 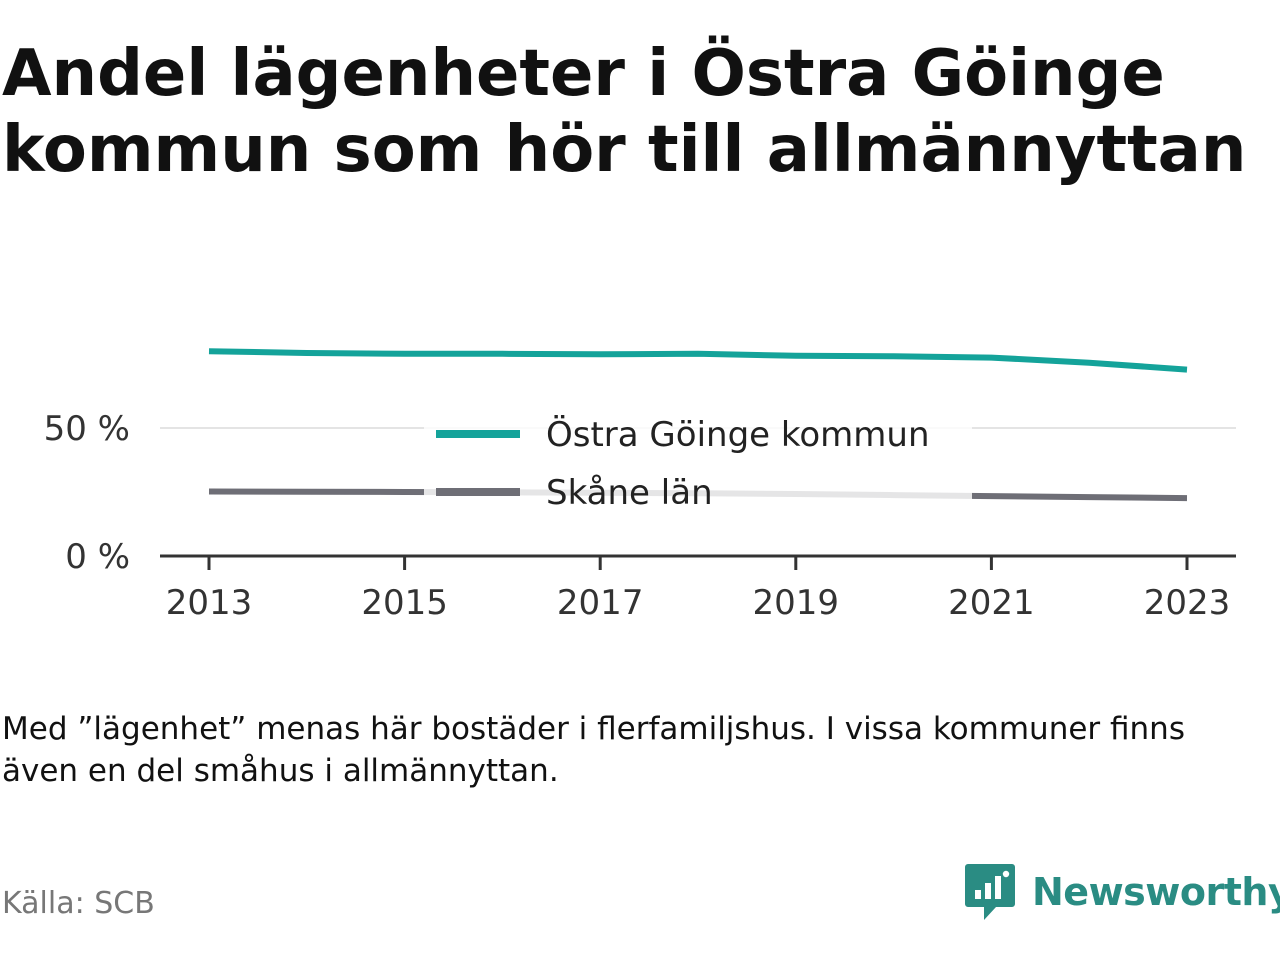 What do you see at coordinates (629, 493) in the screenshot?
I see `legend-label-2: Skåne län` at bounding box center [629, 493].